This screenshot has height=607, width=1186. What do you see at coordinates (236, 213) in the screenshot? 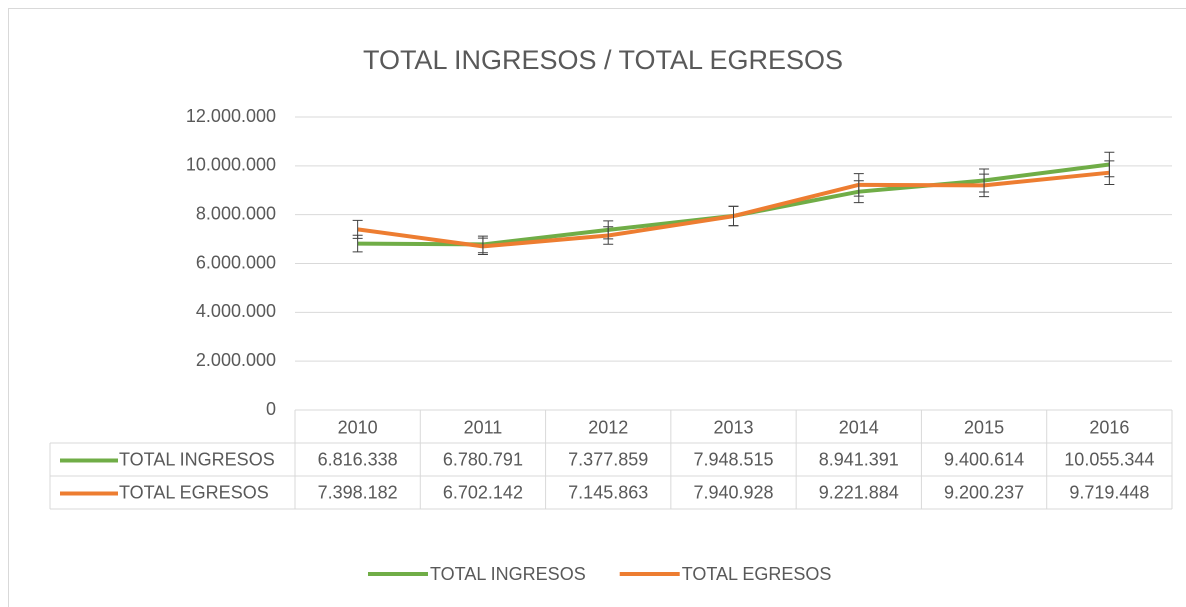
I see `y-tick-label: 8.000.000` at bounding box center [236, 213].